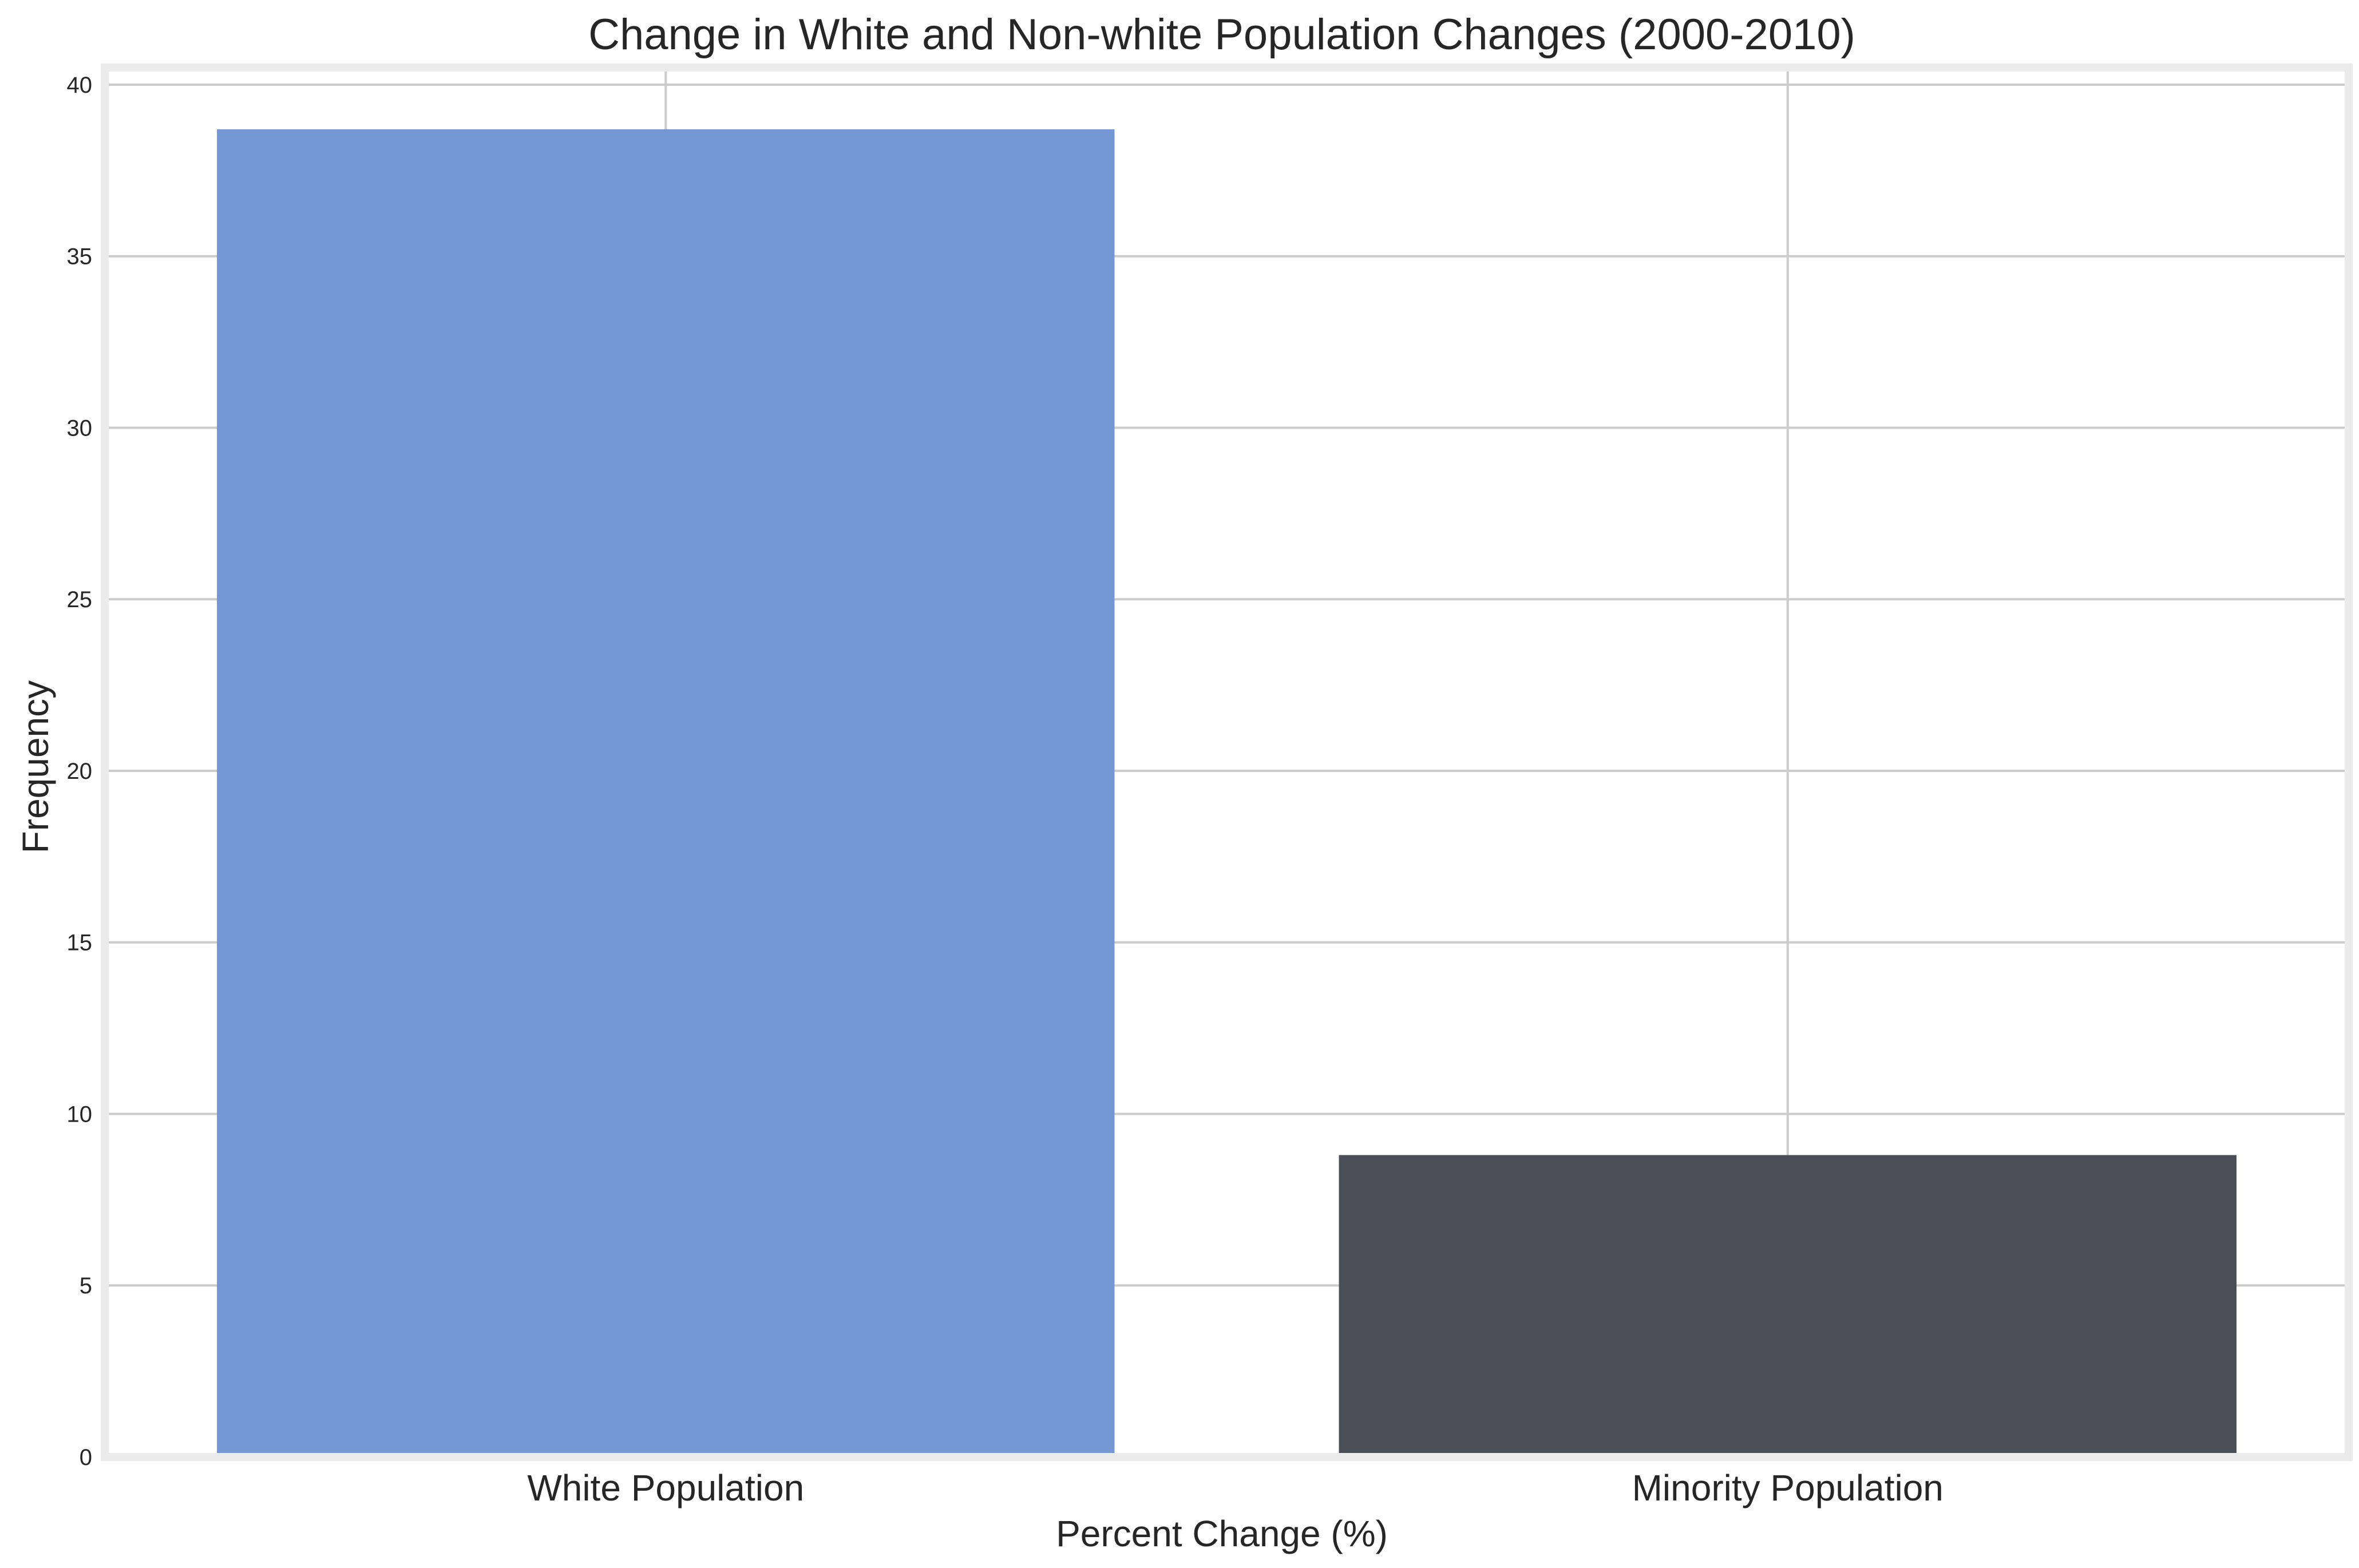 Image resolution: width=2359 pixels, height=1568 pixels. I want to click on y-tick-label: 25, so click(80, 599).